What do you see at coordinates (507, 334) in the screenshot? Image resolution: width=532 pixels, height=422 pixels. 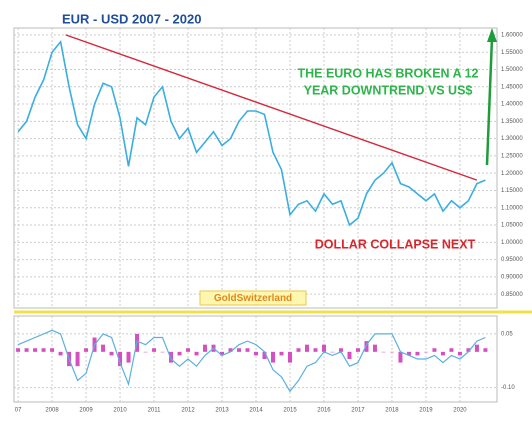 I see `y-tick-label: 0.05` at bounding box center [507, 334].